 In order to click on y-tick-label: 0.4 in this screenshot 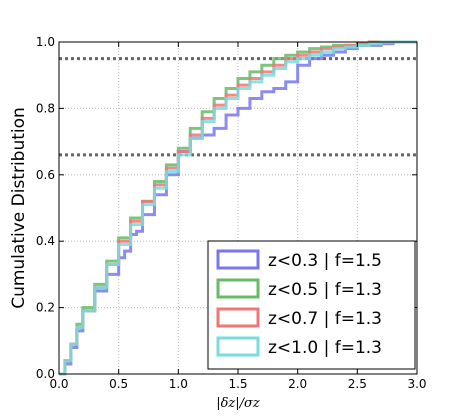, I will do `click(45, 241)`.